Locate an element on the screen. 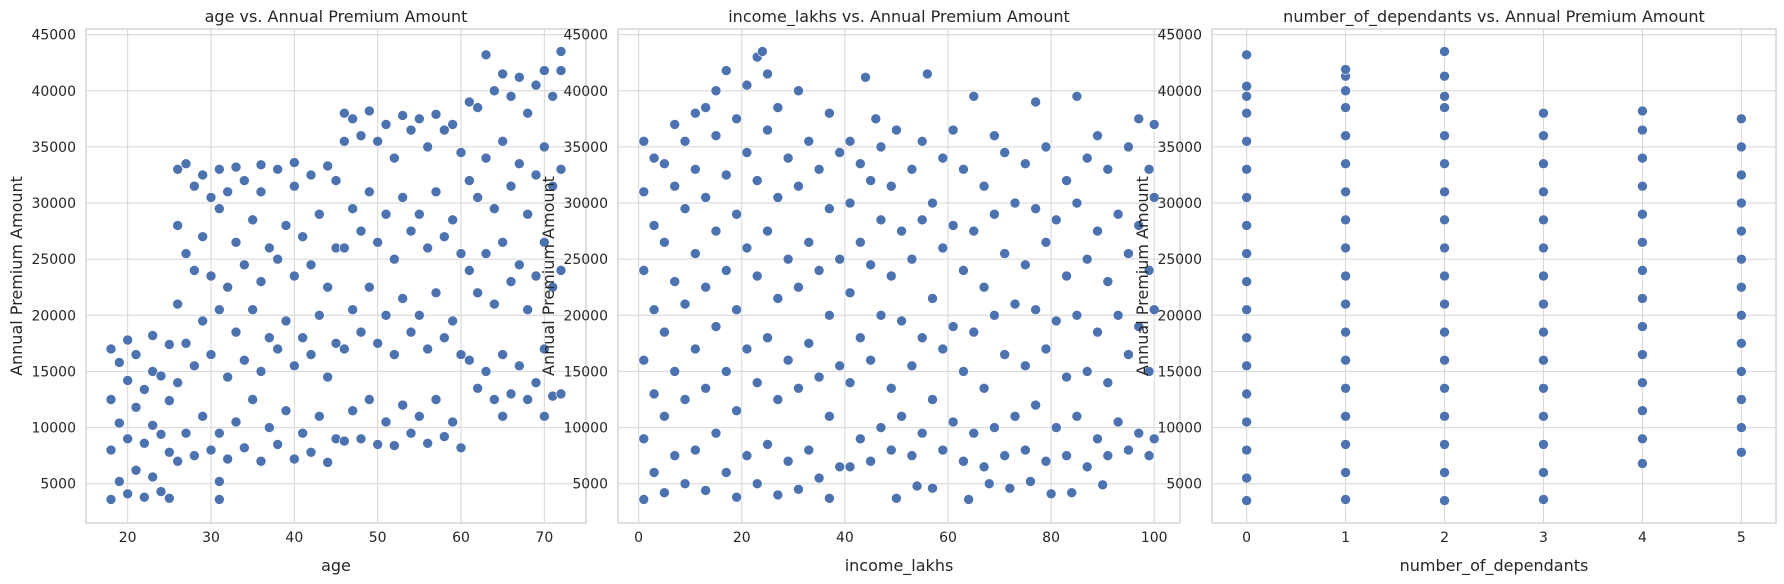  y-tick-label: 35000 is located at coordinates (1179, 148).